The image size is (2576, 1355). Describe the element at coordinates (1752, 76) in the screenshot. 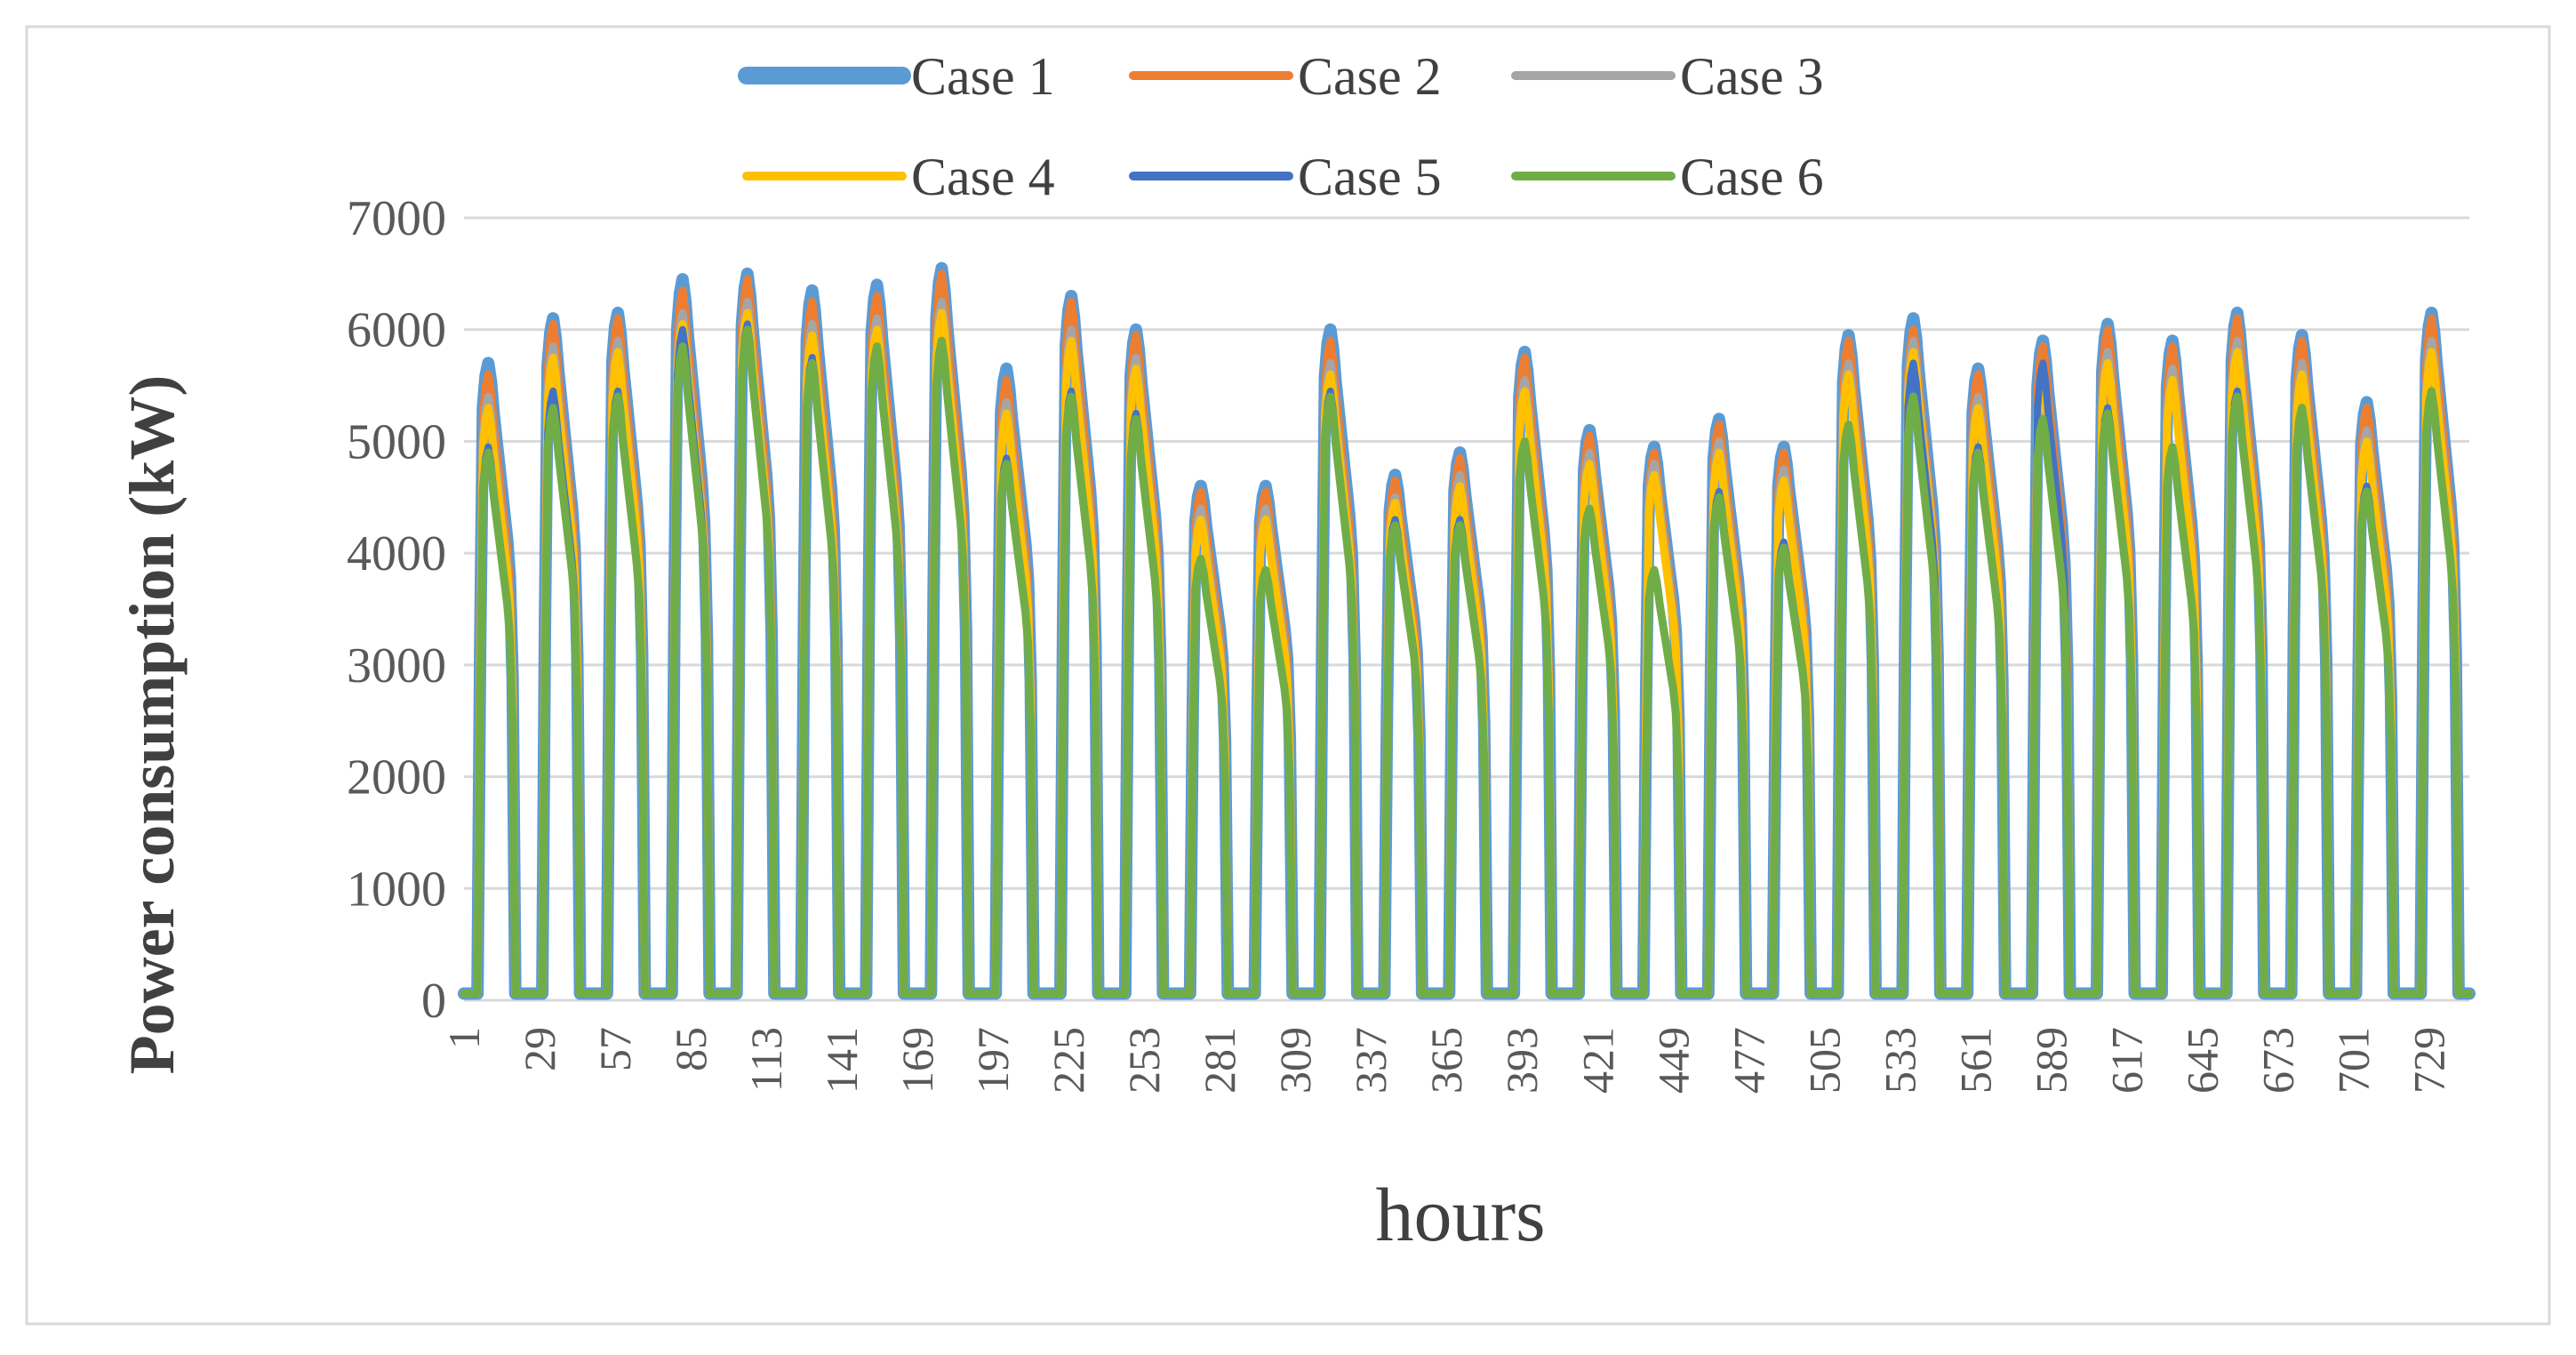

I see `legend-label-case-3: Case 3` at that location.